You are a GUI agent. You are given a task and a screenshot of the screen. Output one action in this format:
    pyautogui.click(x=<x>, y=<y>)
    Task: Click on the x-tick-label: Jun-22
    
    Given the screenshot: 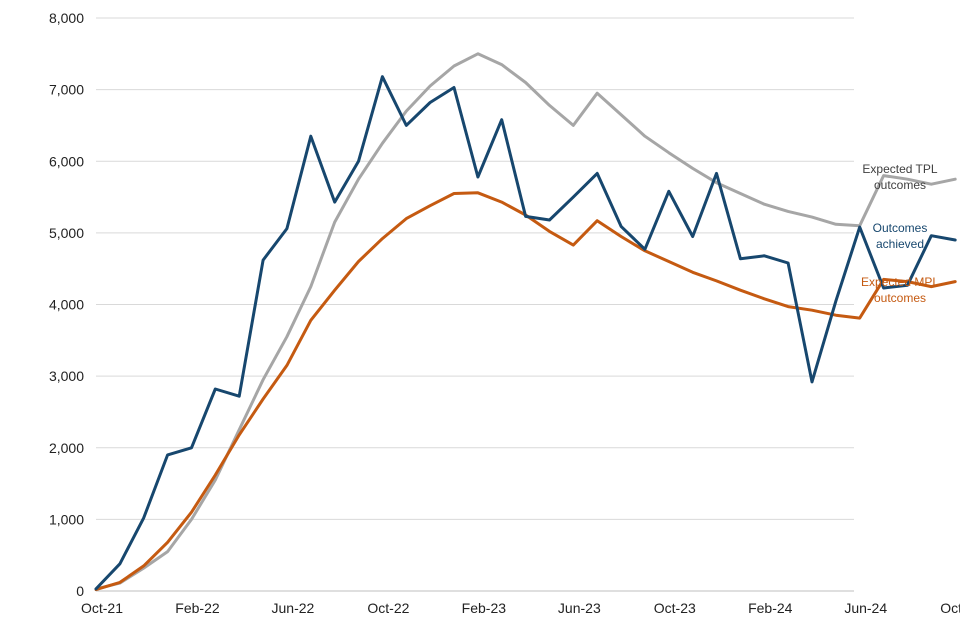 What is the action you would take?
    pyautogui.click(x=293, y=608)
    